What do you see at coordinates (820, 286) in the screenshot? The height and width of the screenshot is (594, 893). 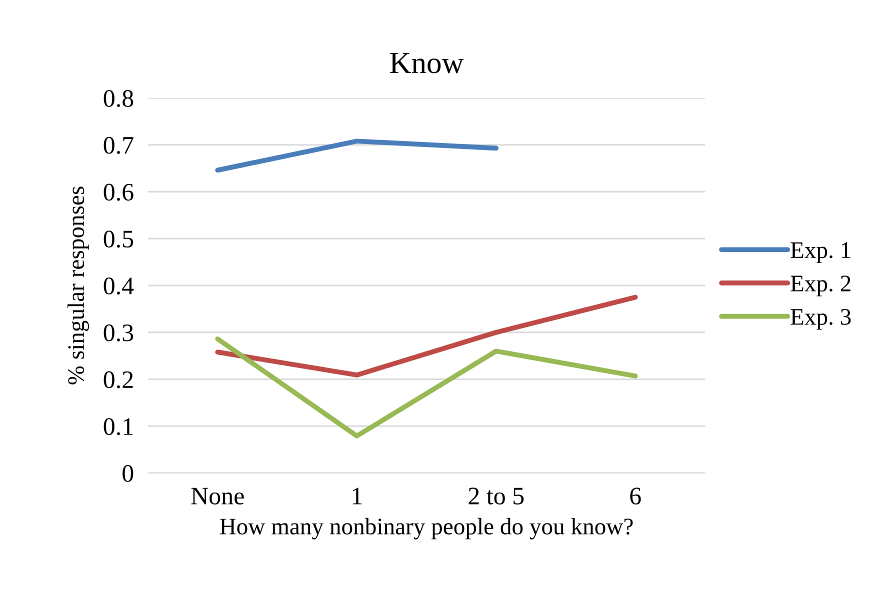 I see `legend-label: Exp. 2` at bounding box center [820, 286].